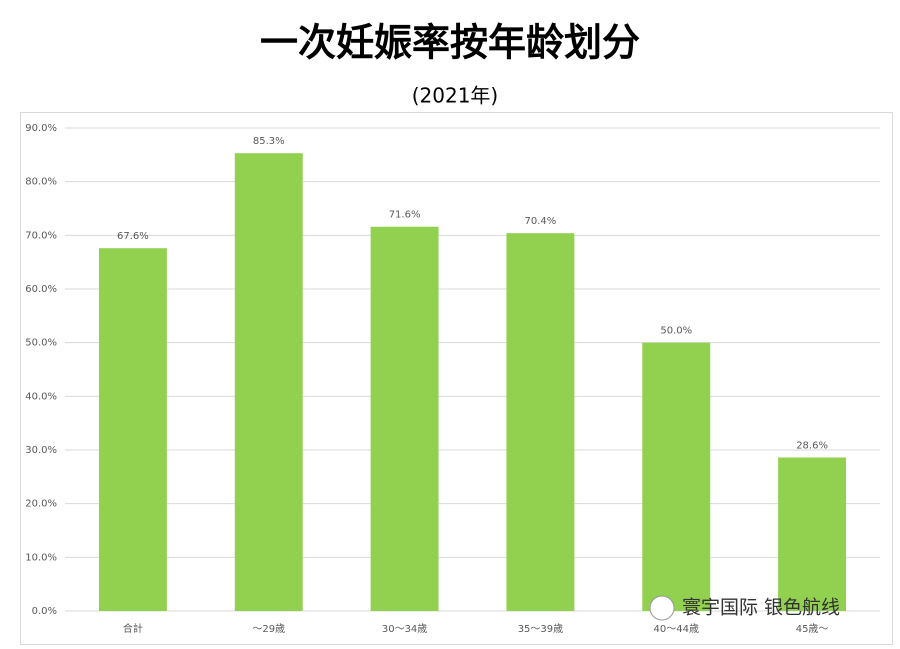 The image size is (900, 649). I want to click on y-tick-label: 60.0%, so click(41, 289).